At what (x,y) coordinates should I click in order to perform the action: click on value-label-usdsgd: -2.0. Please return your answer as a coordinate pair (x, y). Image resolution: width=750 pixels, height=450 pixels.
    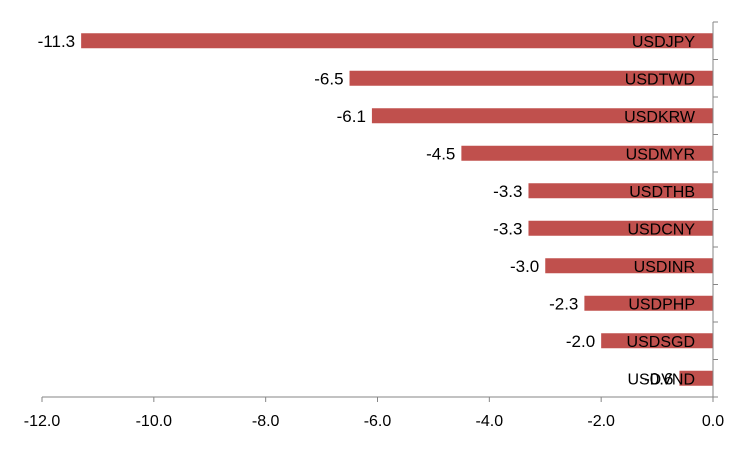
    Looking at the image, I should click on (580, 341).